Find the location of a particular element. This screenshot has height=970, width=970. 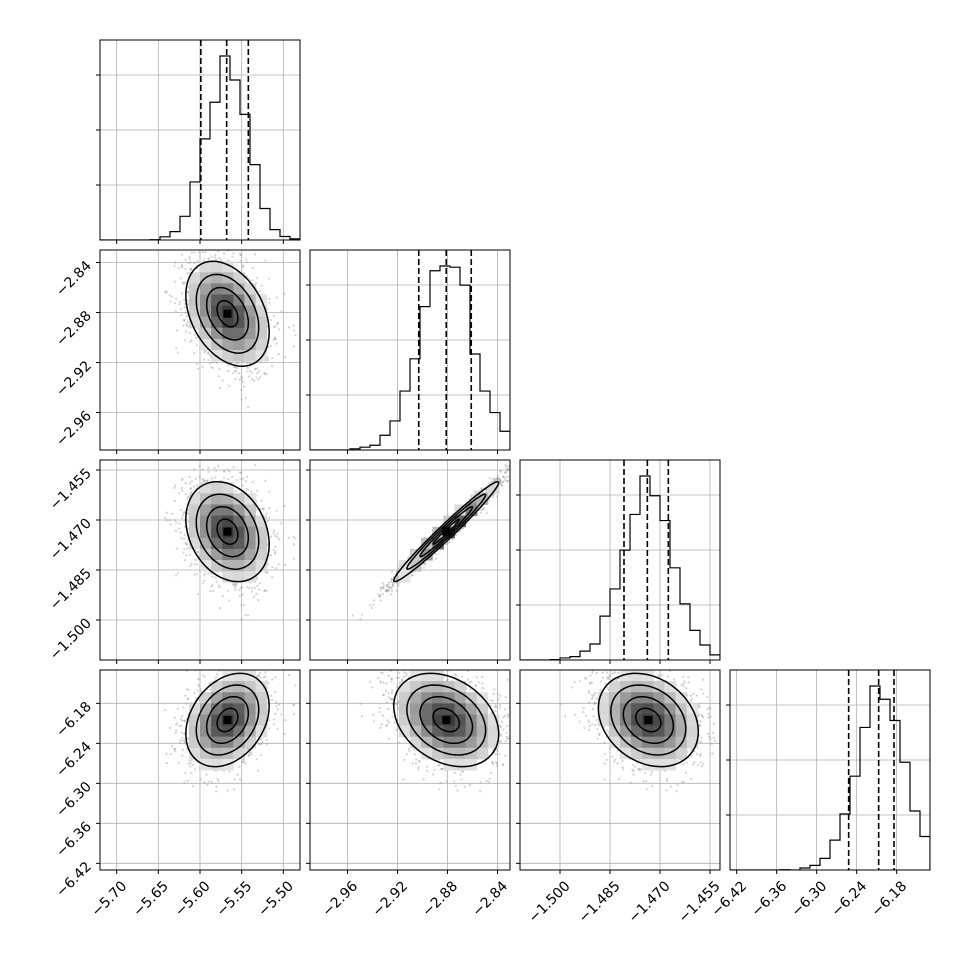

scatter-layer is located at coordinates (230, 329).